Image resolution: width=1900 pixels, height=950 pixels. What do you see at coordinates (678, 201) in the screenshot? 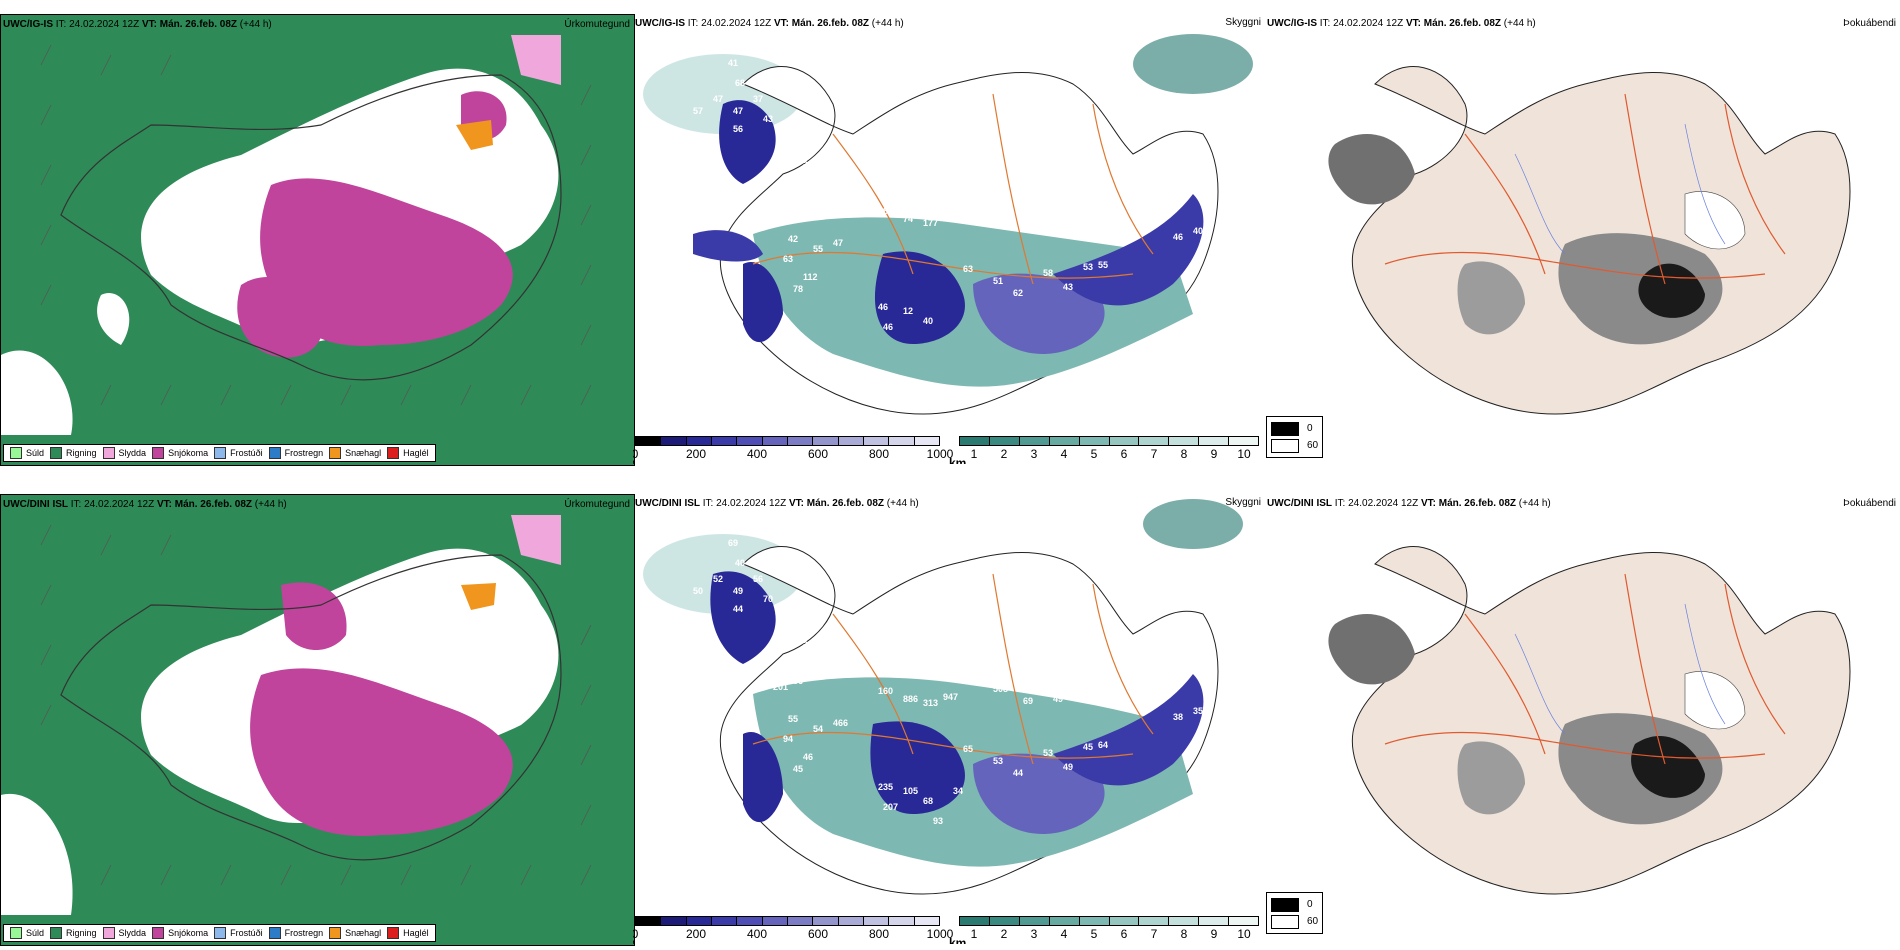
I see `visibility-value-label: 36` at bounding box center [678, 201].